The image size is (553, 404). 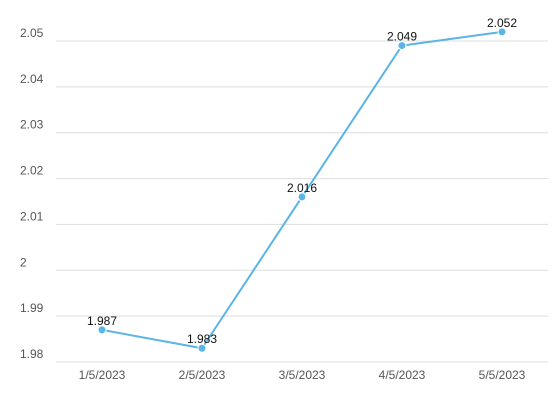 What do you see at coordinates (32, 193) in the screenshot?
I see `y-axis-ticks: 1.98 1.99 2 2.01 2.02 2.03 2.04 2.05` at bounding box center [32, 193].